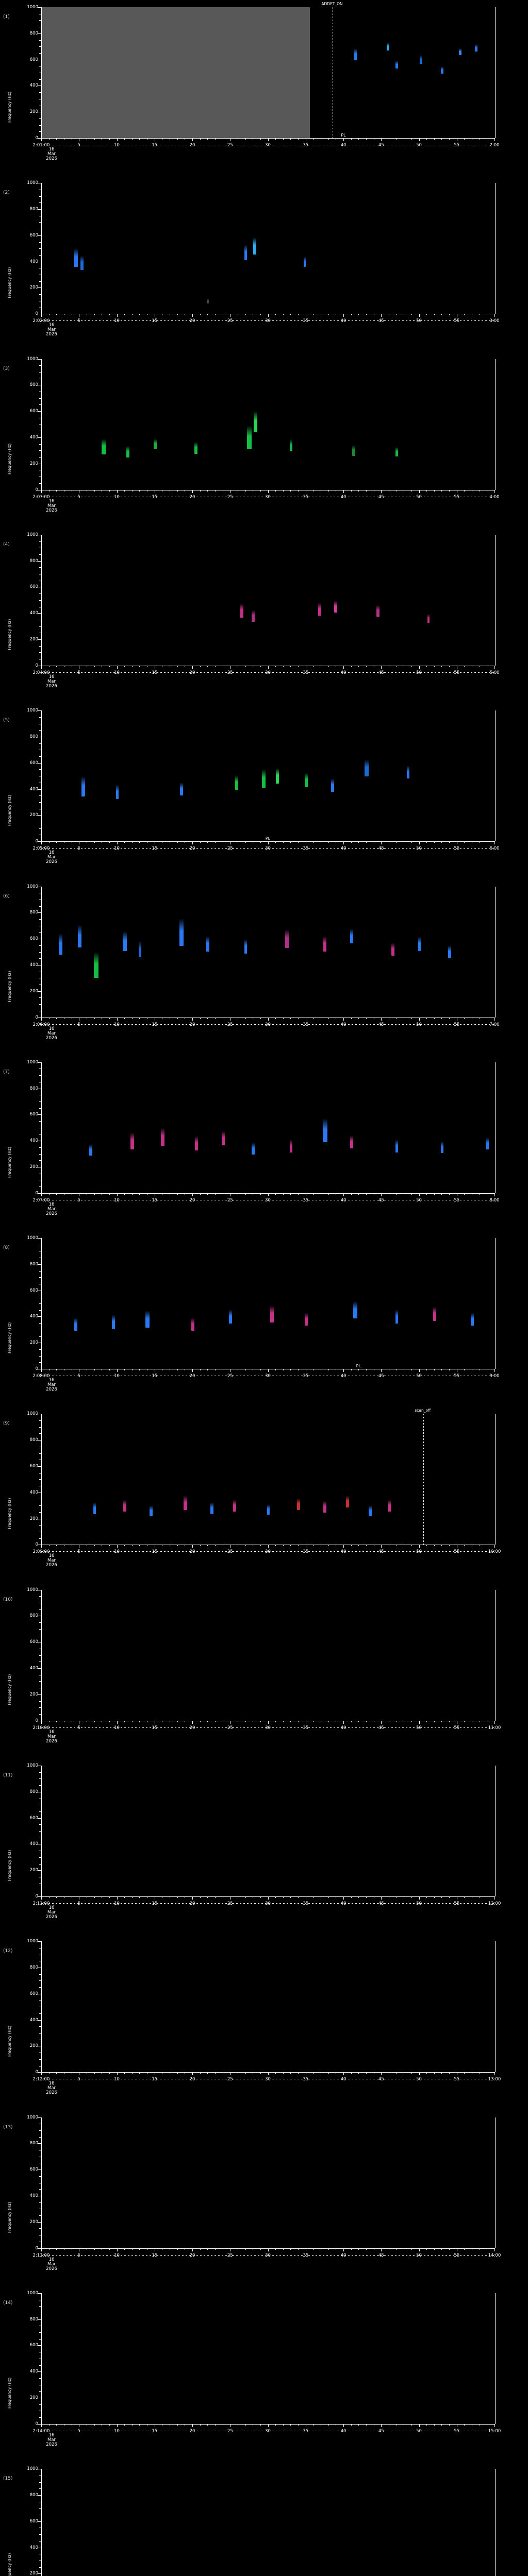 This screenshot has width=528, height=2576. What do you see at coordinates (343, 849) in the screenshot?
I see `x-tick-label: 40` at bounding box center [343, 849].